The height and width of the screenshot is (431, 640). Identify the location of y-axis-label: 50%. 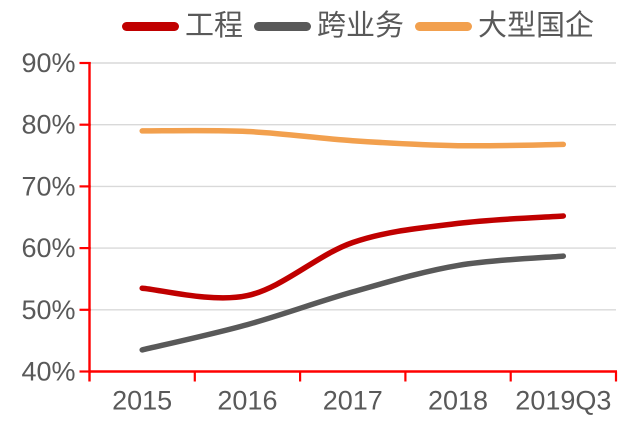
(48, 310).